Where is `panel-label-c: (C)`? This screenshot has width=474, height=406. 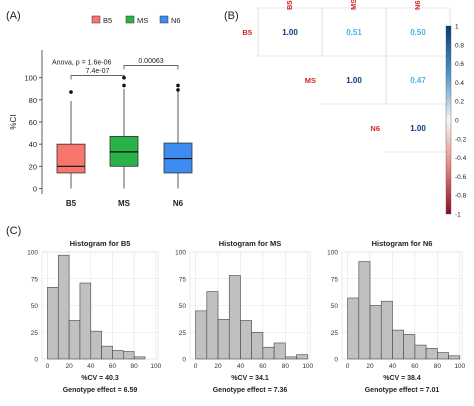
panel-label-c: (C) is located at coordinates (13, 231).